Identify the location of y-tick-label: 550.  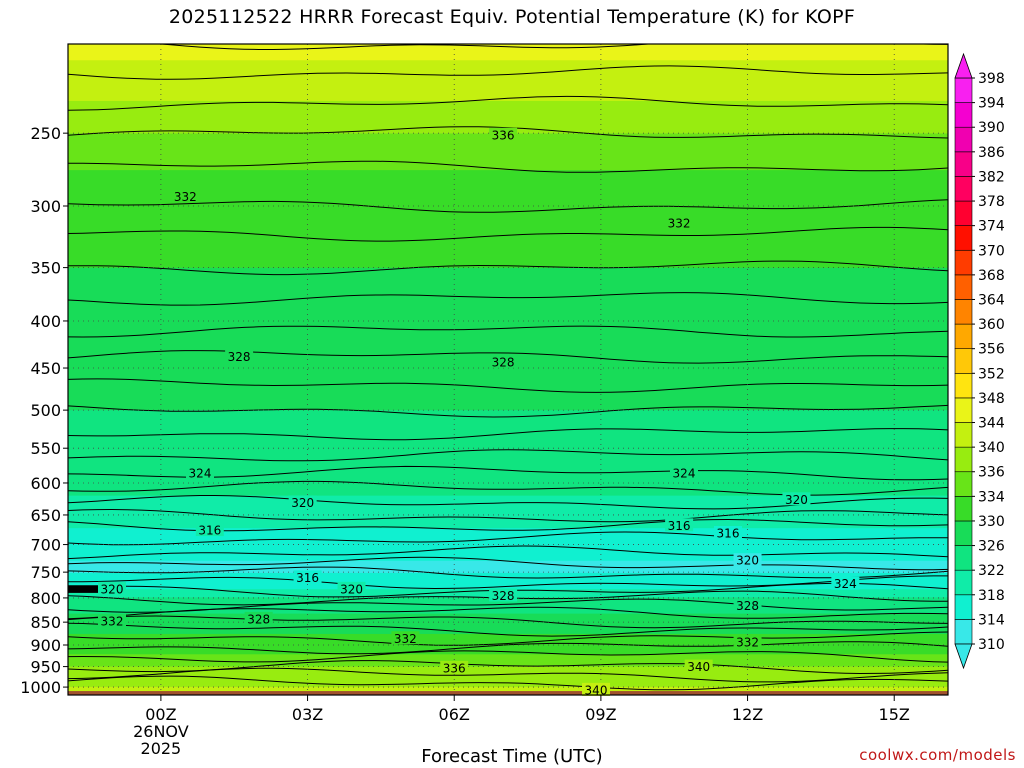
(45, 448).